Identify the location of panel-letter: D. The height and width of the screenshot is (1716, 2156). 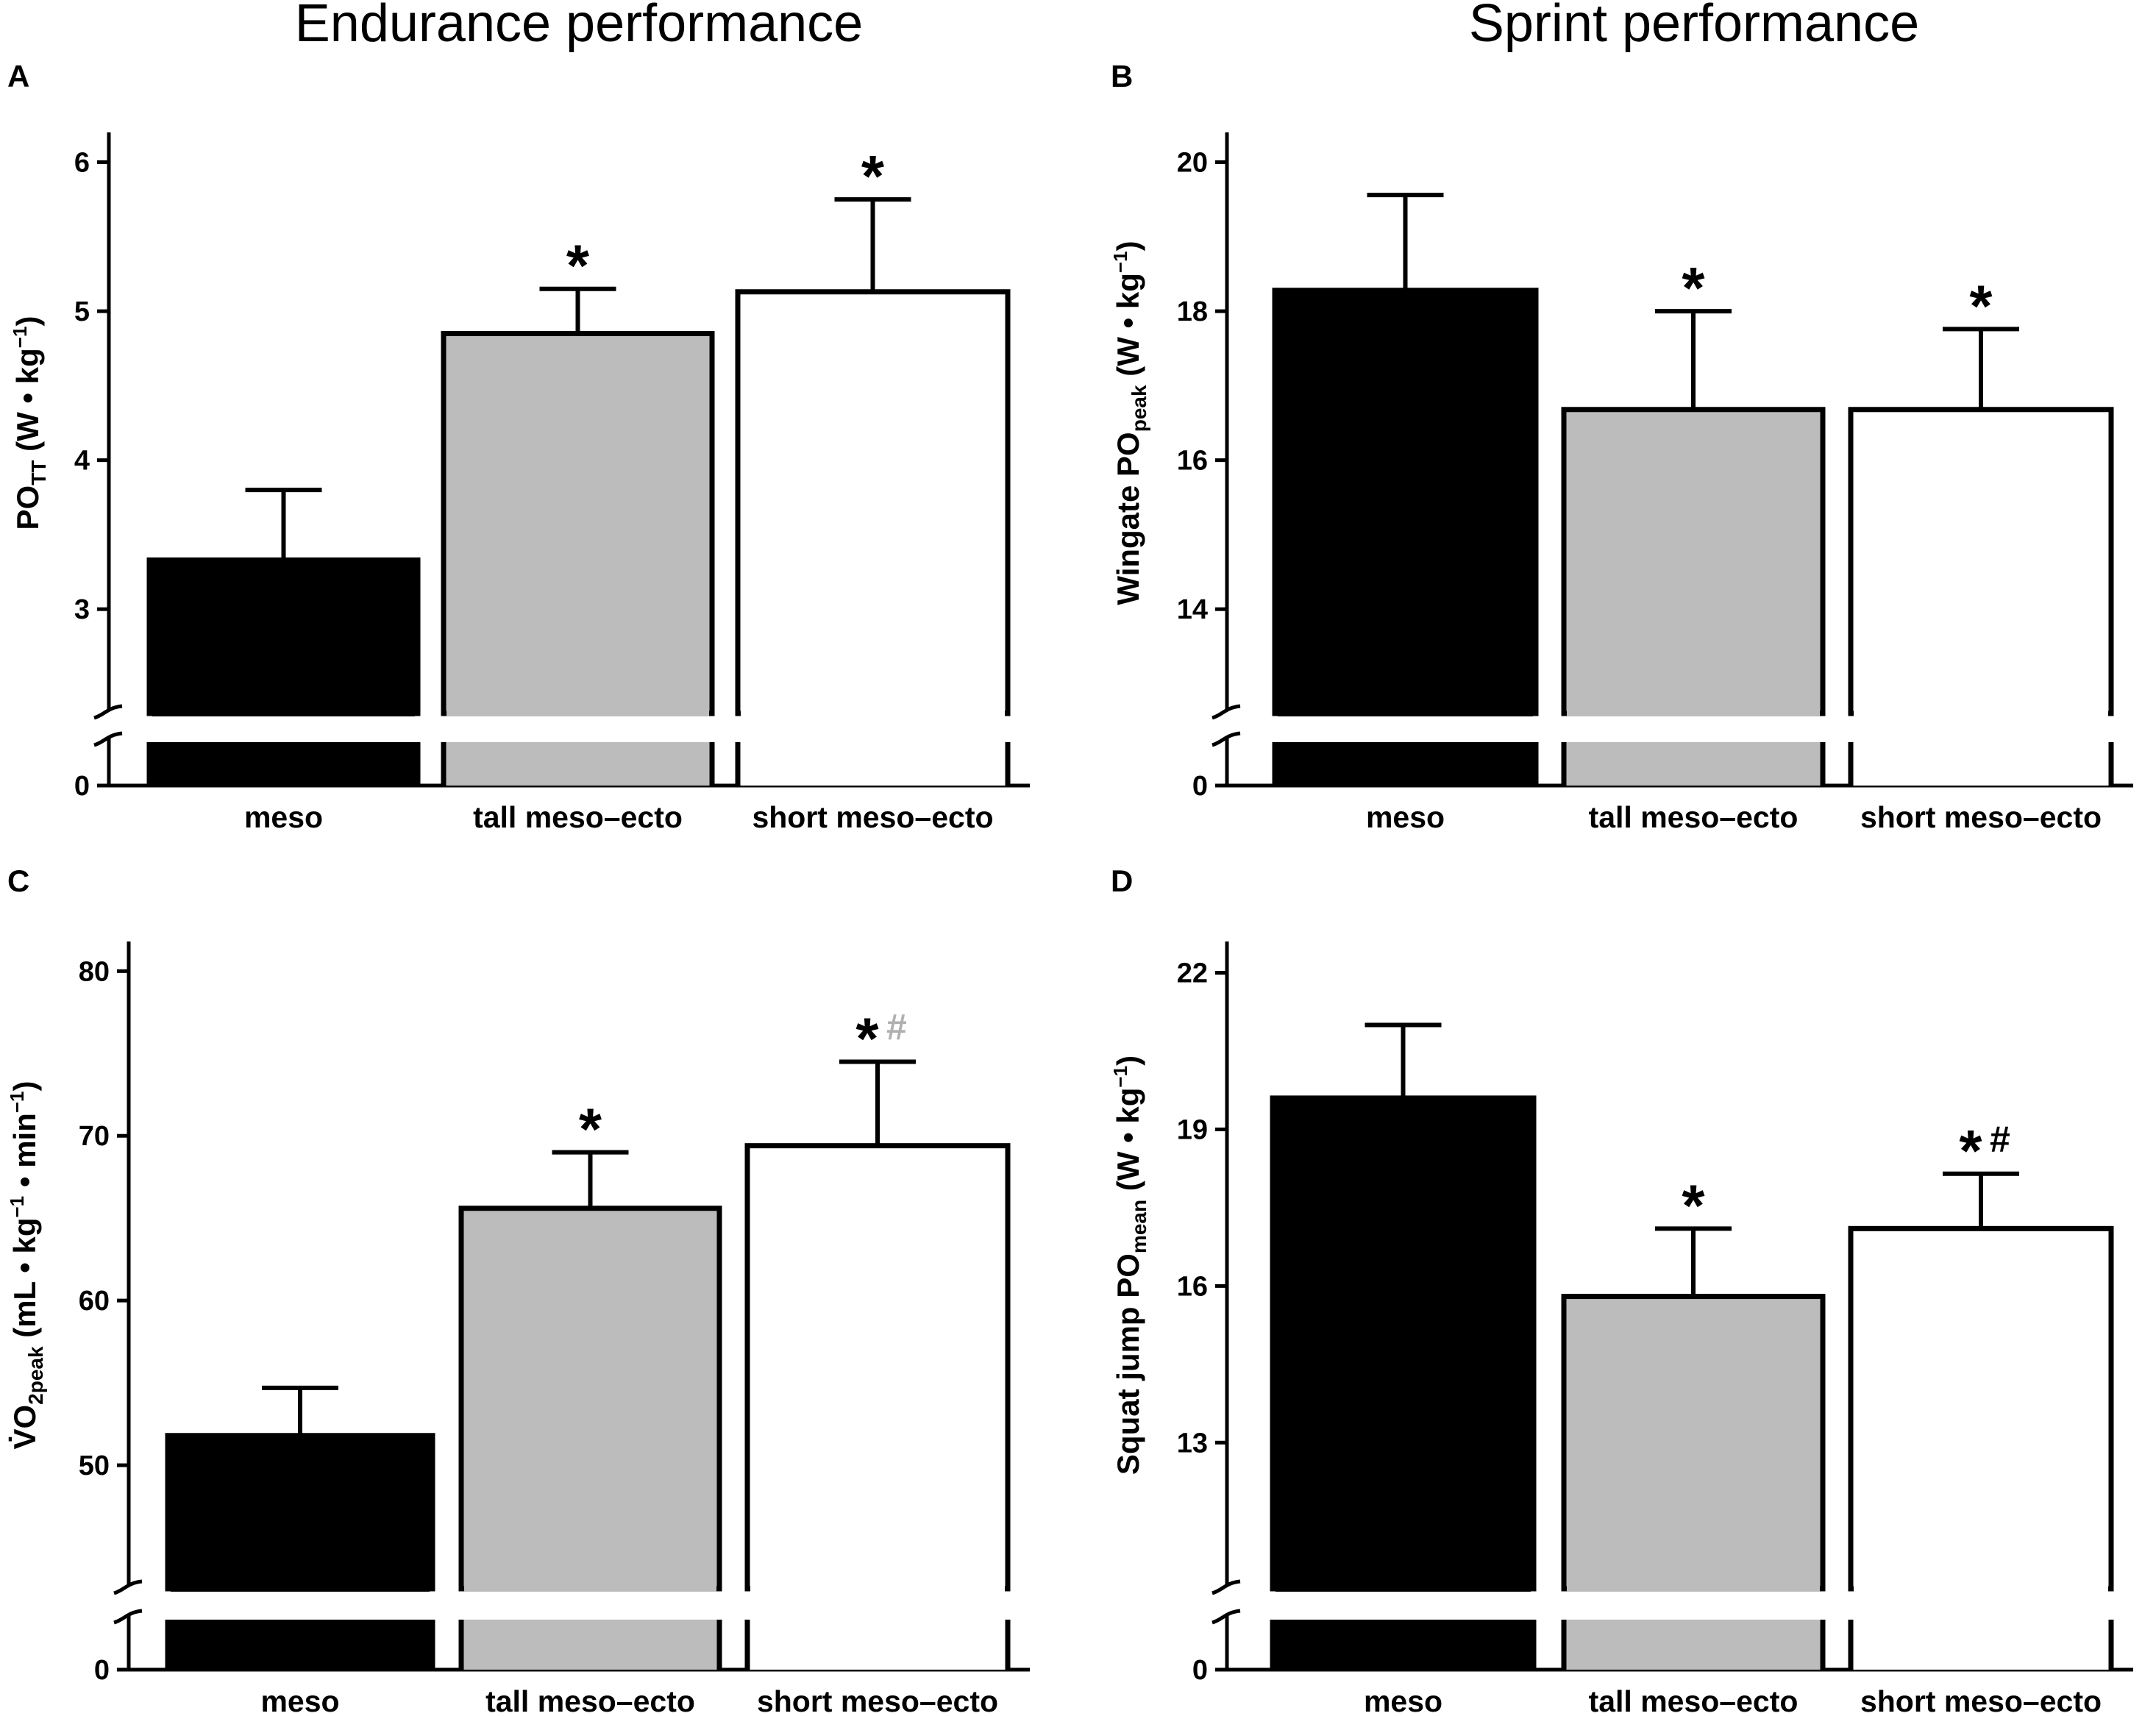
(1122, 881).